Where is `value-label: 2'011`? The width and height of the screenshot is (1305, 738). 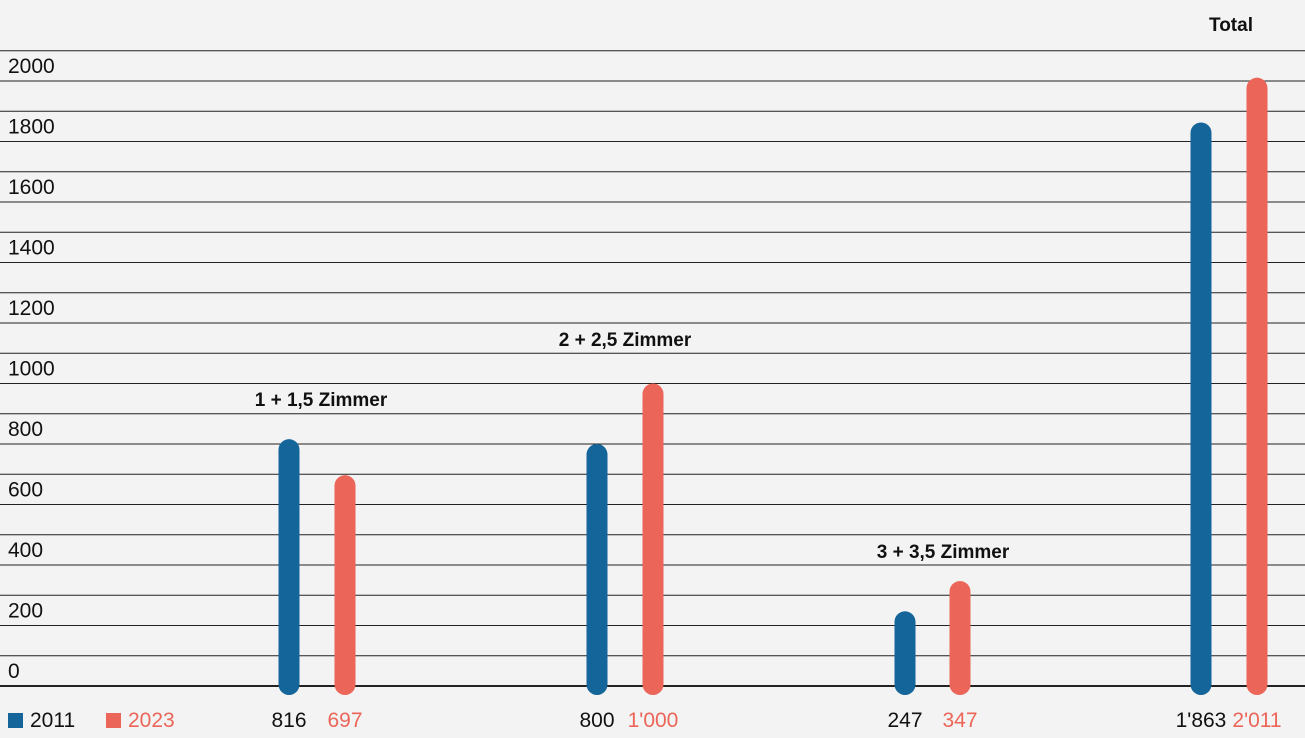
value-label: 2'011 is located at coordinates (1256, 720).